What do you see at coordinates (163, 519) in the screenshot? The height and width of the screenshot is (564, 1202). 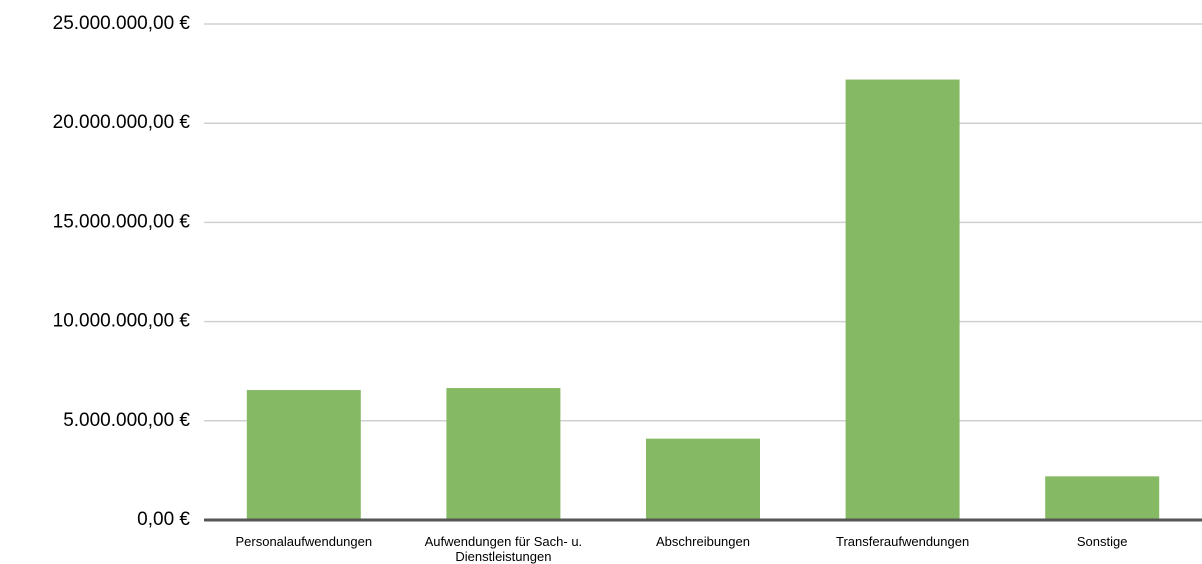 I see `y-tick-label: 0,00 €` at bounding box center [163, 519].